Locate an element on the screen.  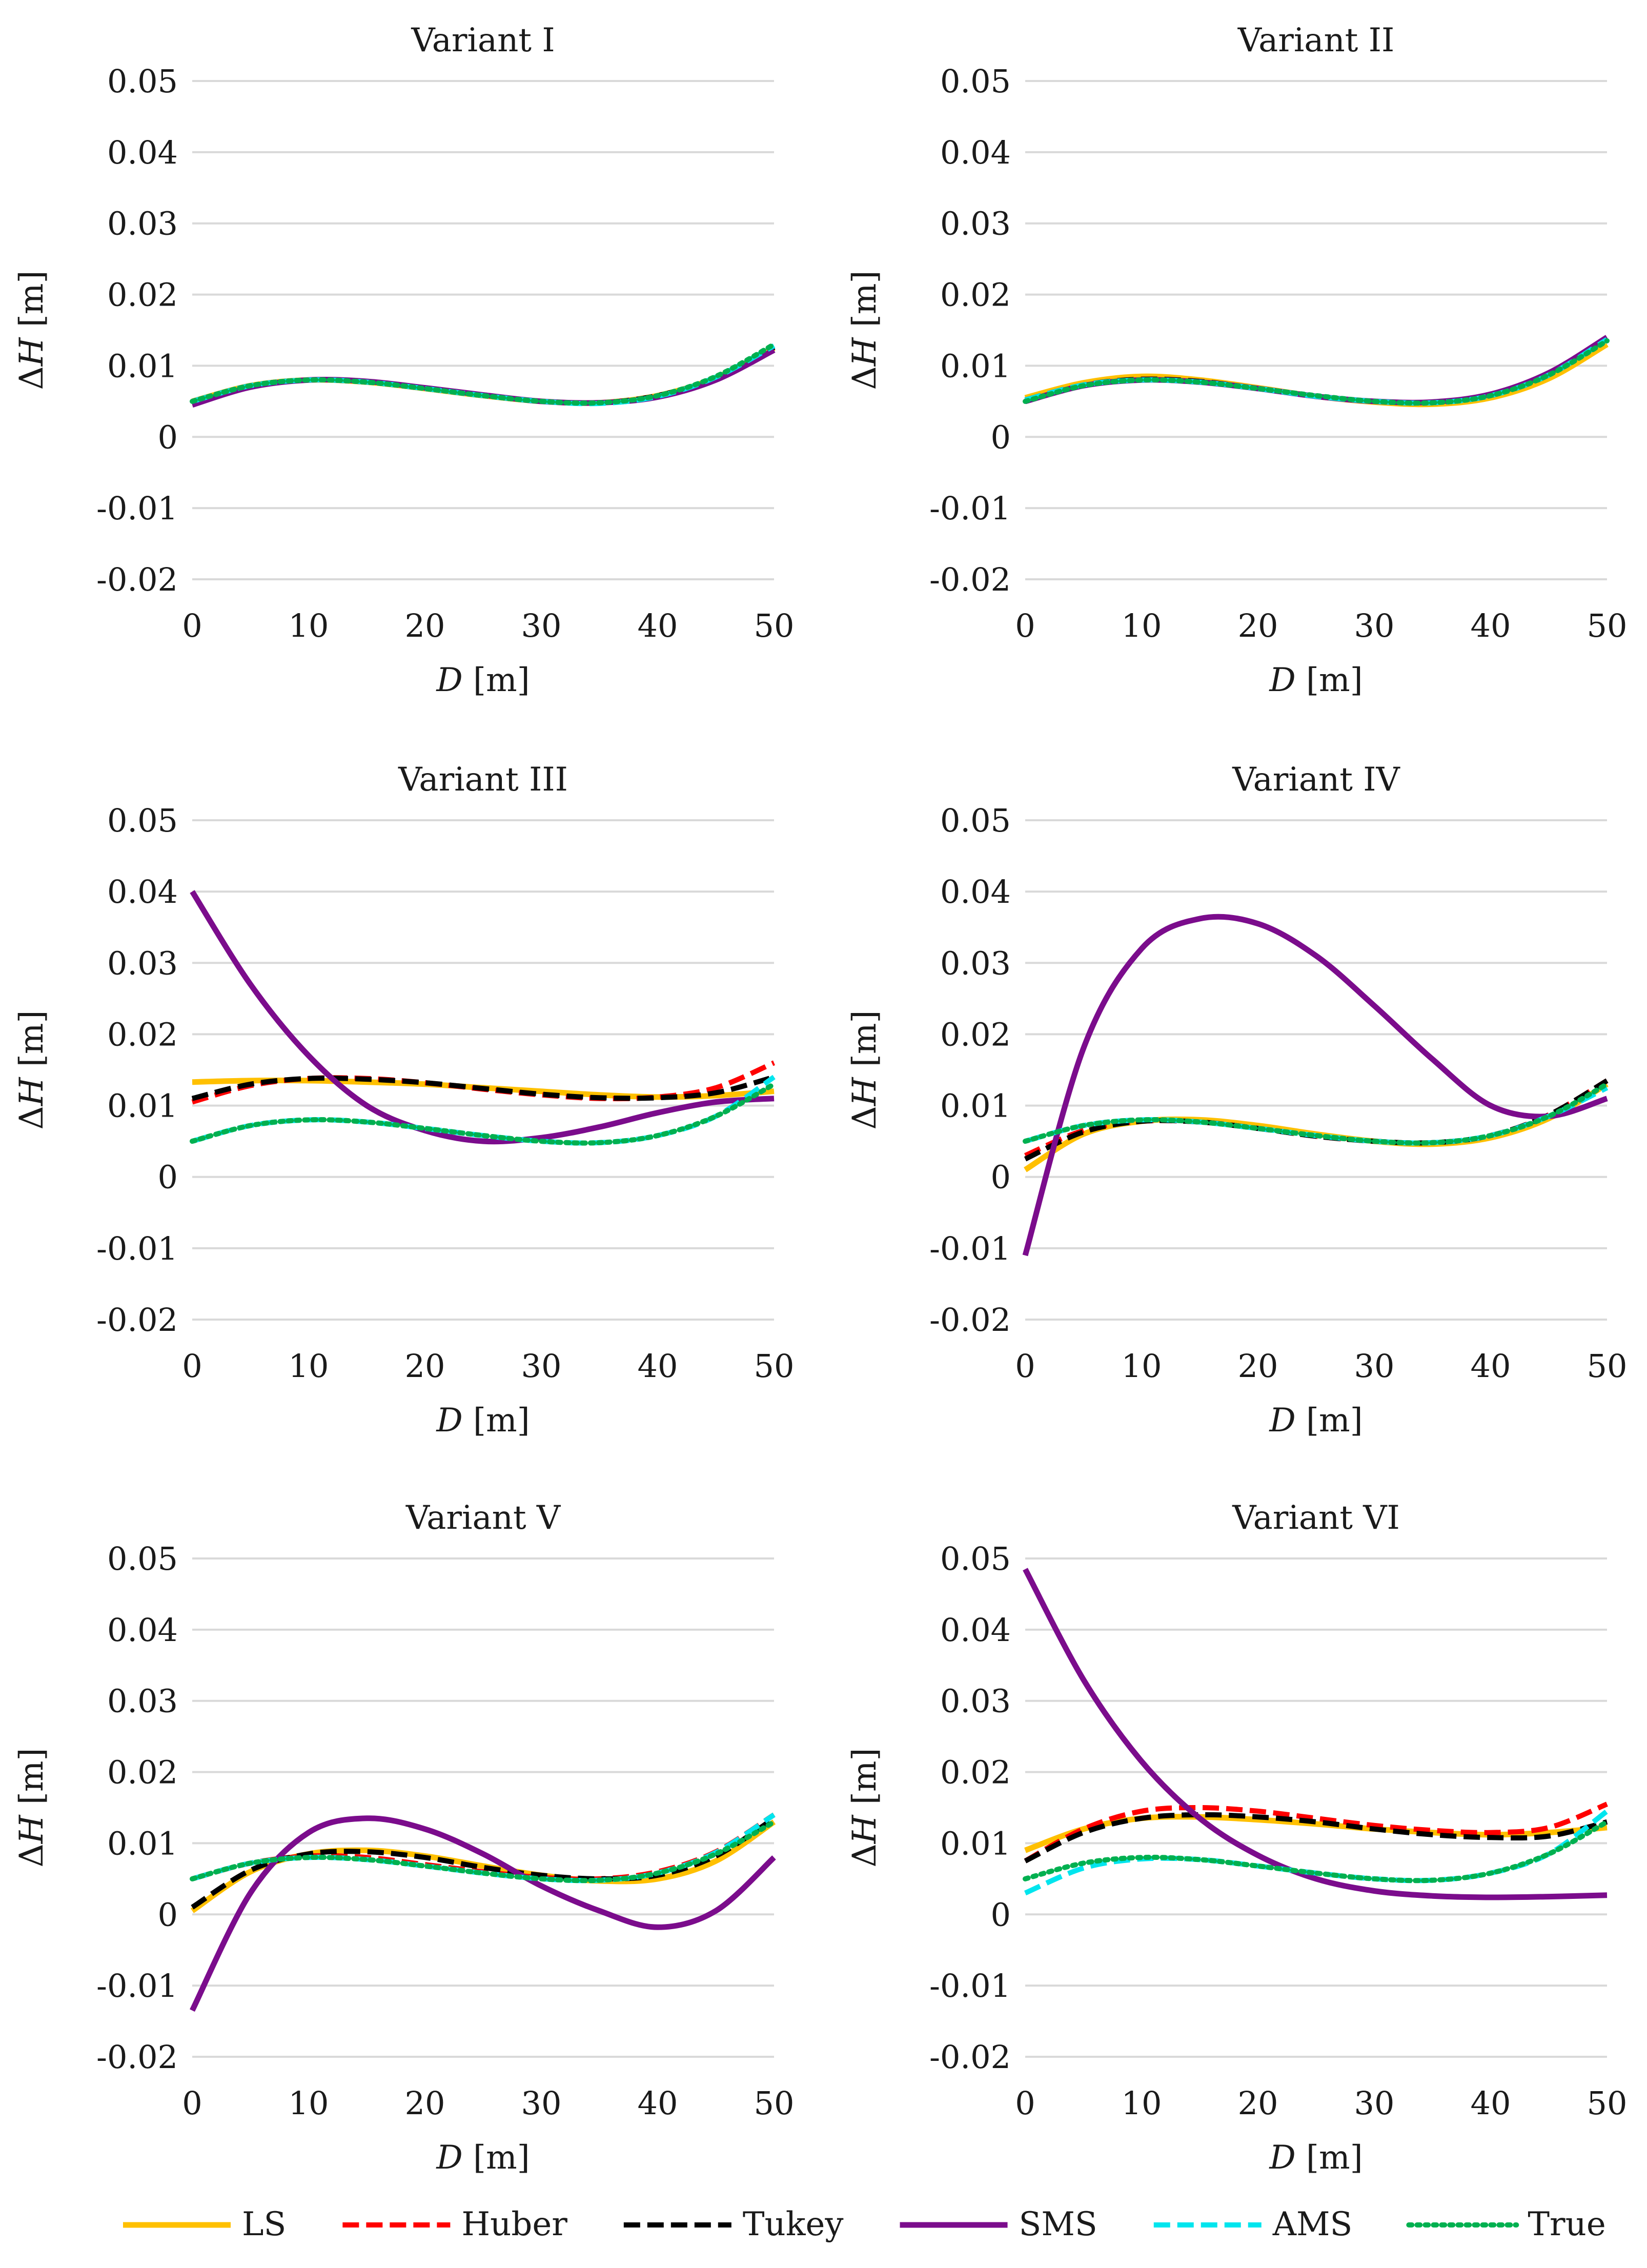
legend-label: Huber is located at coordinates (514, 2224).